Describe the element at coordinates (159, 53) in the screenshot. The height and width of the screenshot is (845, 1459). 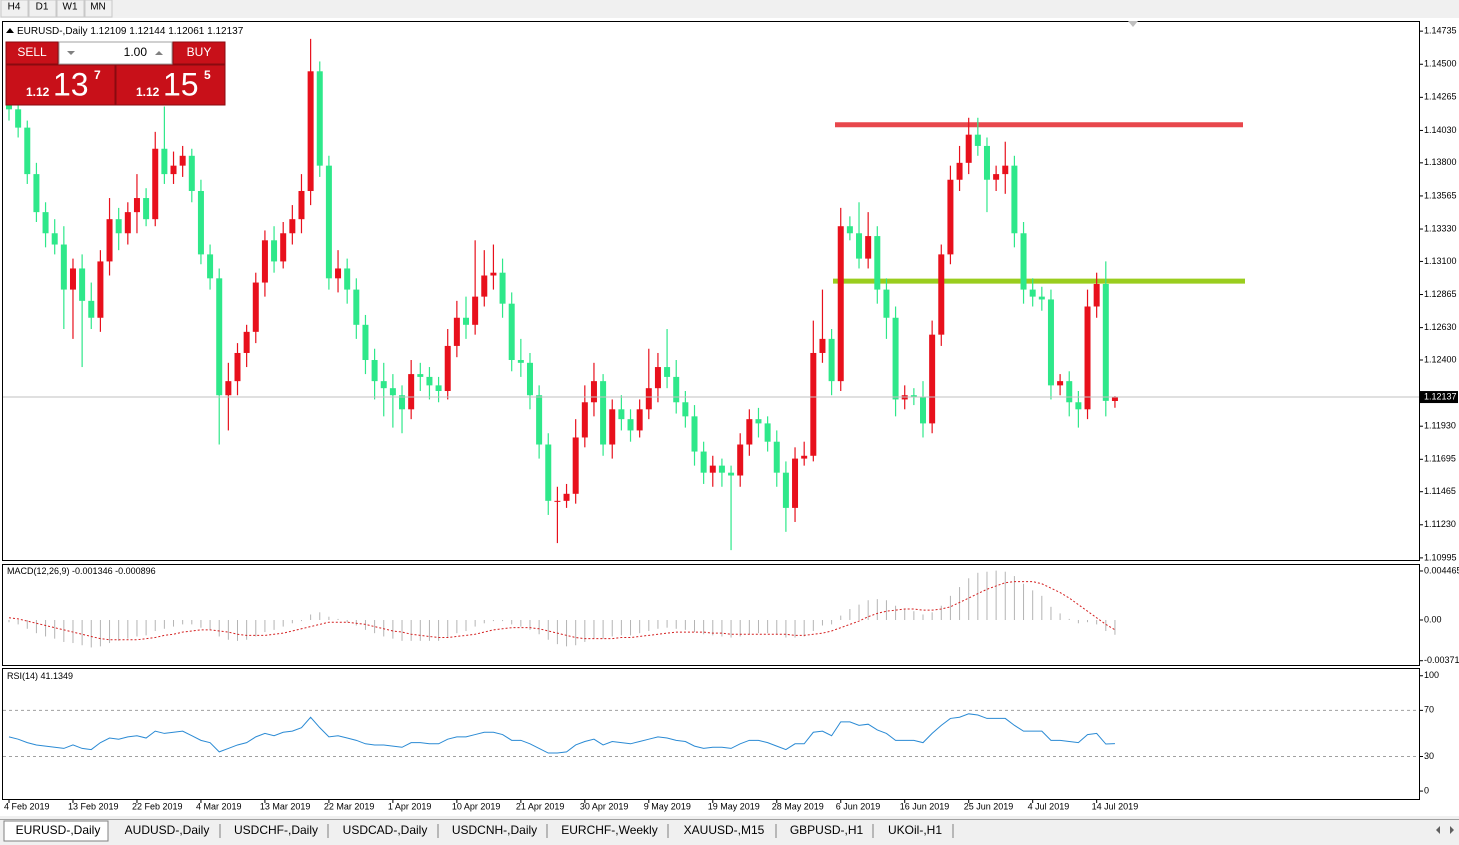
I see `lot-up` at that location.